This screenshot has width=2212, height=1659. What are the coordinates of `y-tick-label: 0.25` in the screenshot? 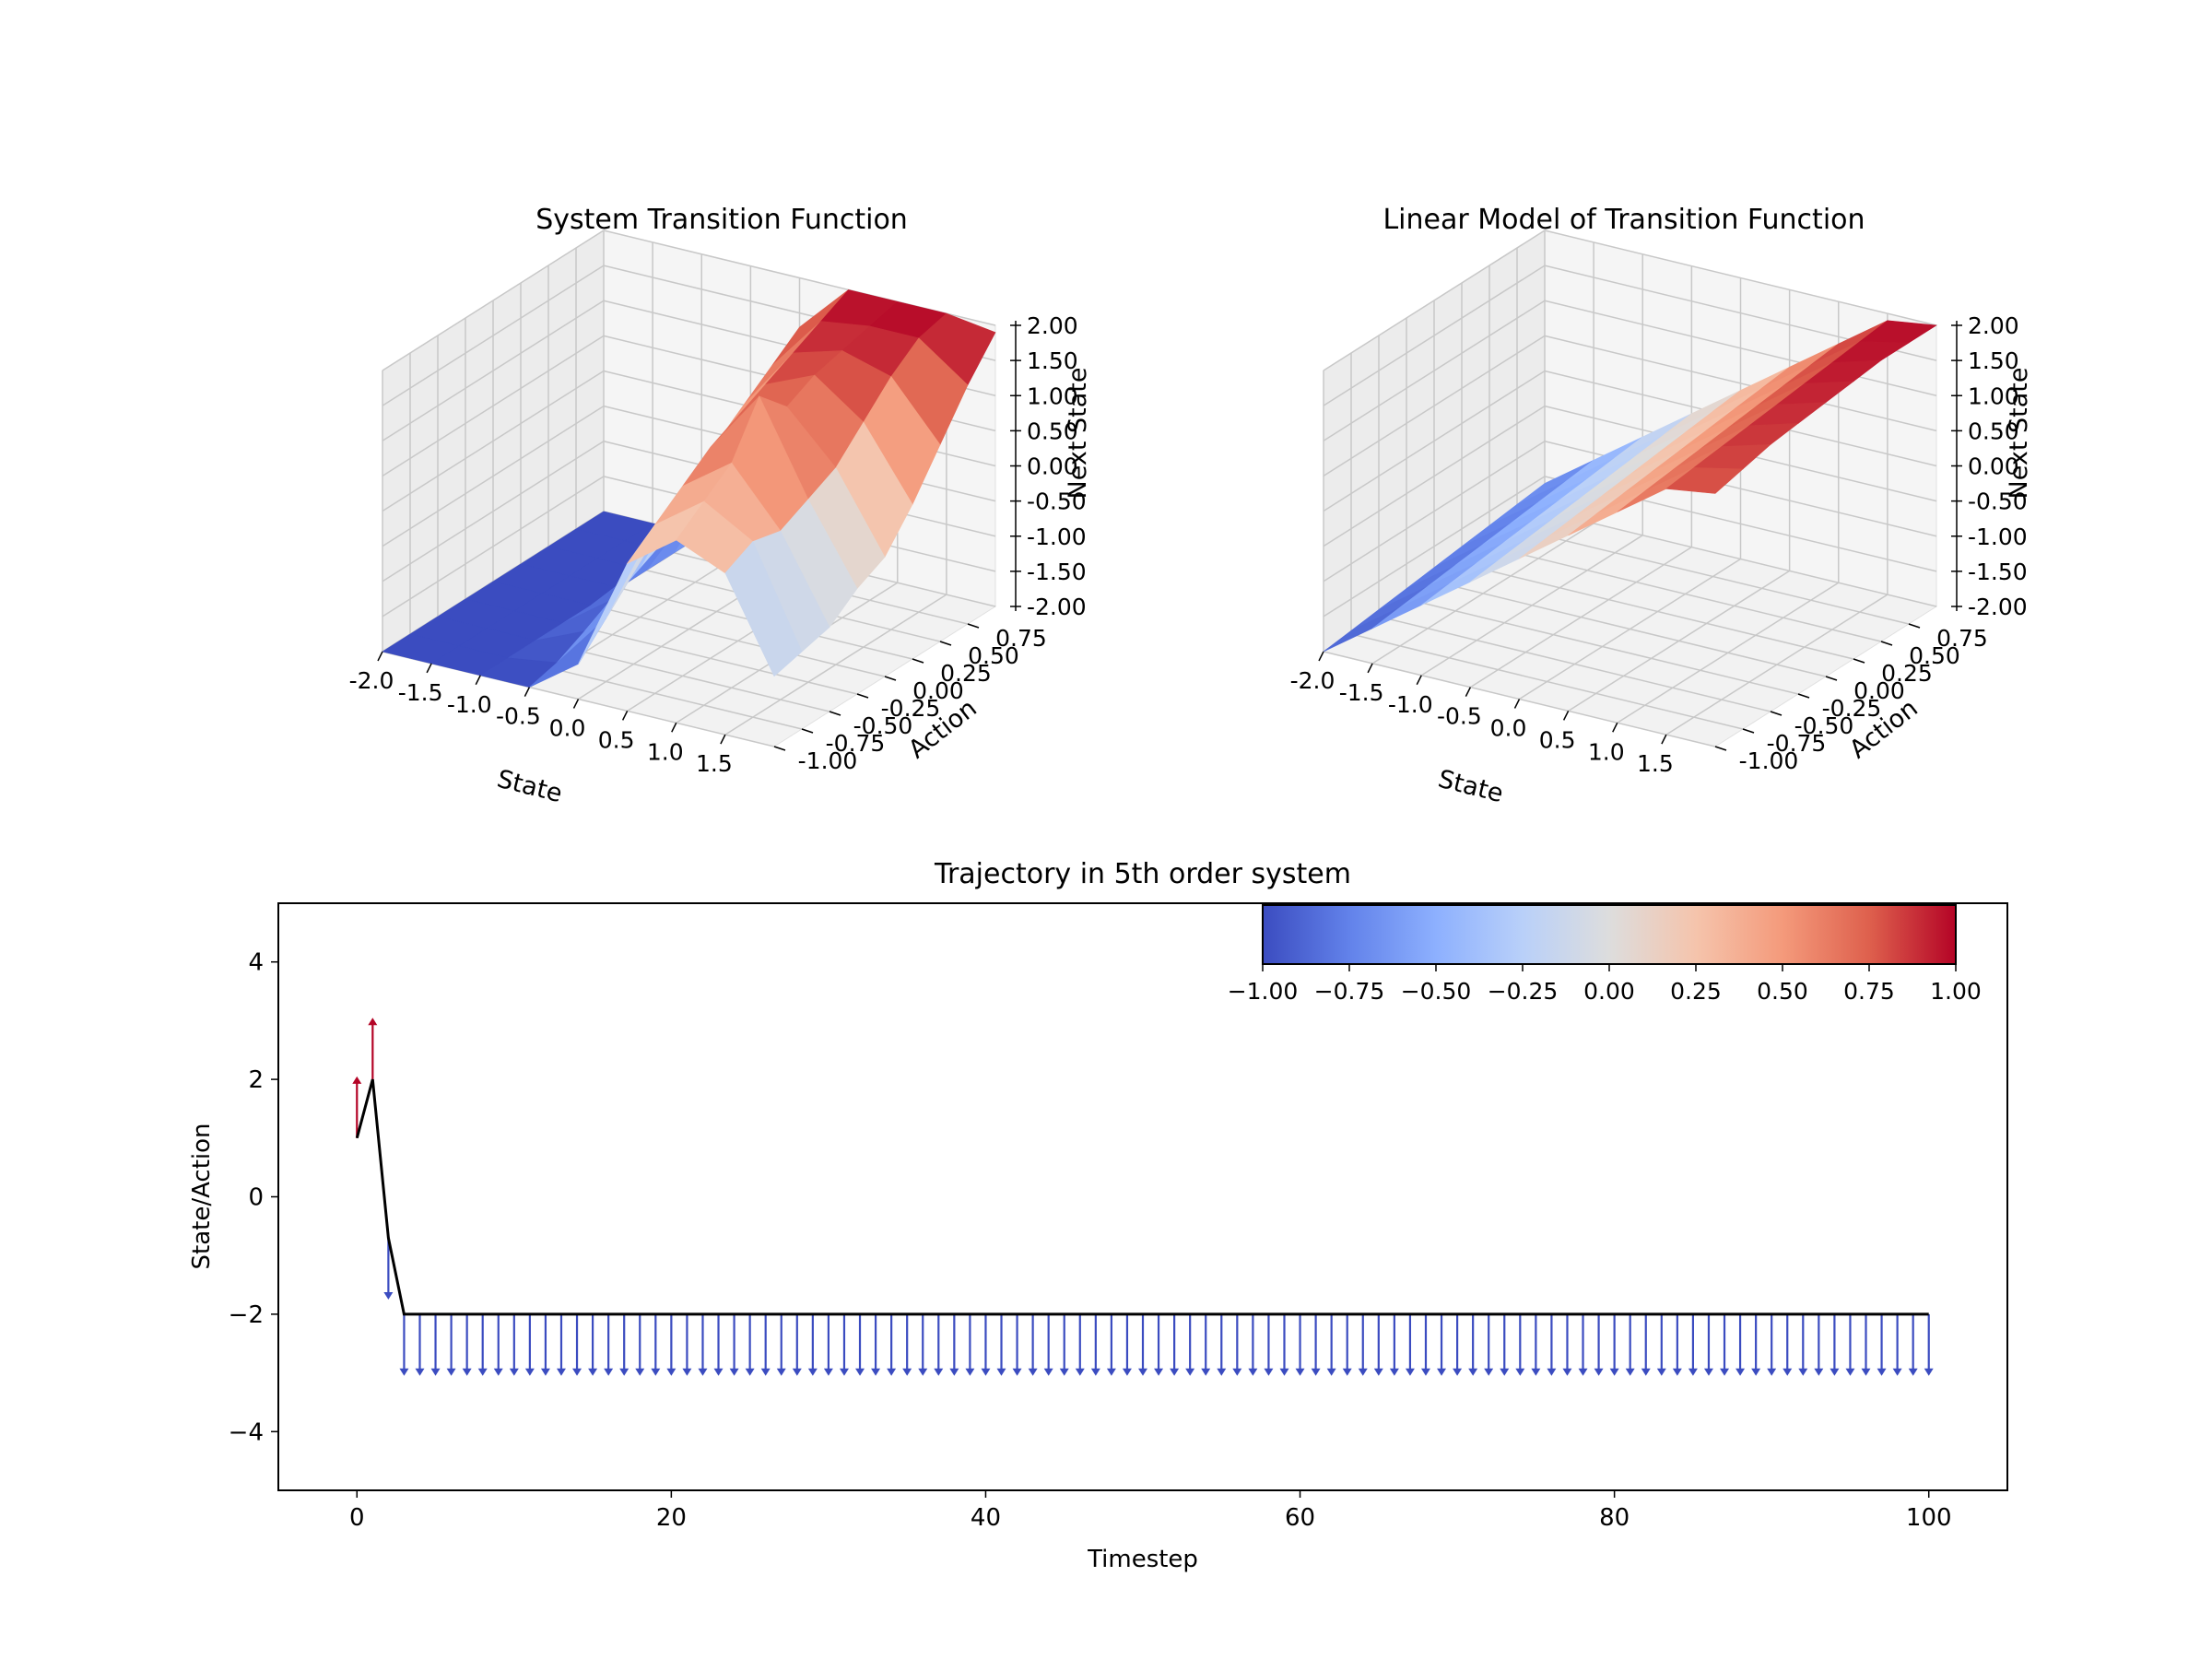 It's located at (1907, 673).